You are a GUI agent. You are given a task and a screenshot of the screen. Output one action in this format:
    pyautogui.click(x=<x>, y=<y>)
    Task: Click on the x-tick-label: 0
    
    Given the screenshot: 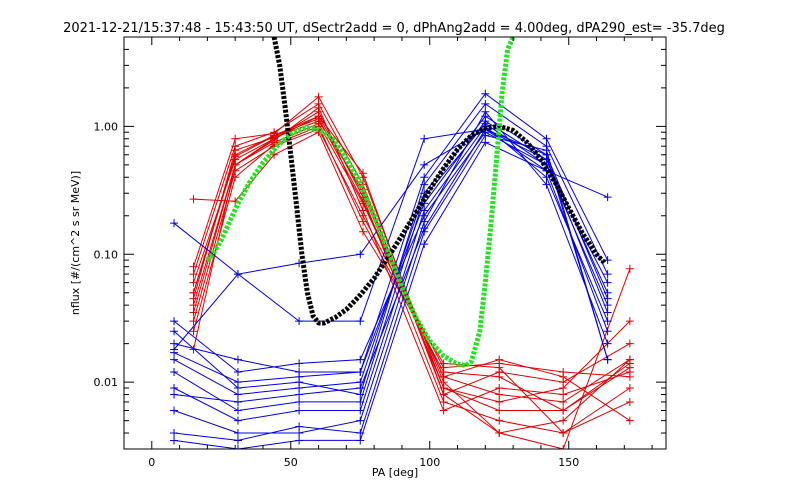 What is the action you would take?
    pyautogui.click(x=151, y=462)
    